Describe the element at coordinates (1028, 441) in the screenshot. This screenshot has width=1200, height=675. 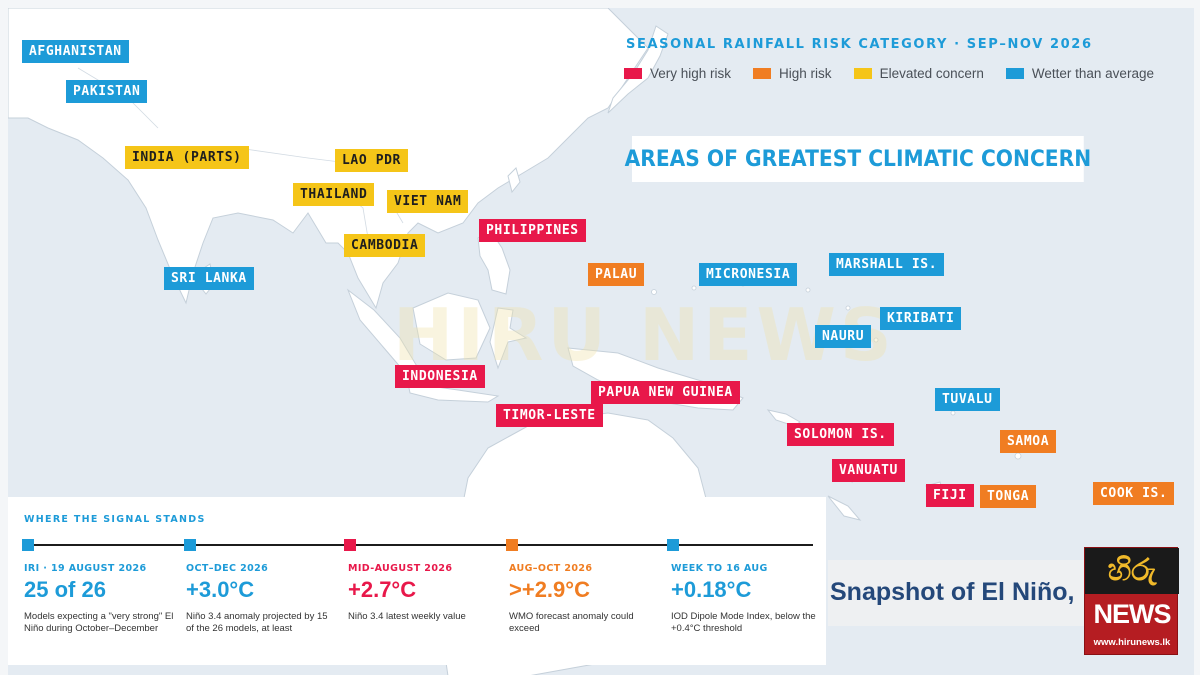
I see `region-label-samoa: SAMOA` at that location.